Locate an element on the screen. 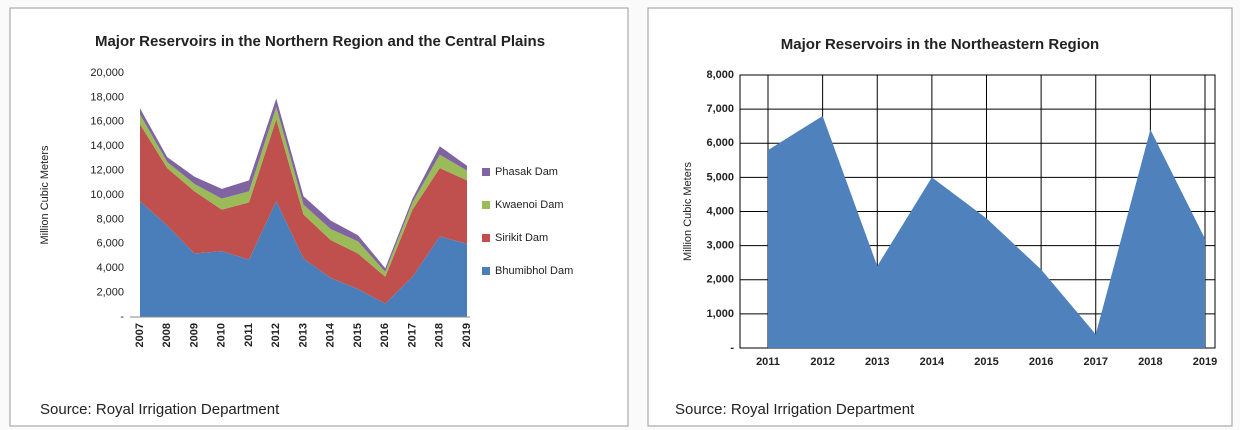  y-tick-label: 7,000 is located at coordinates (720, 109).